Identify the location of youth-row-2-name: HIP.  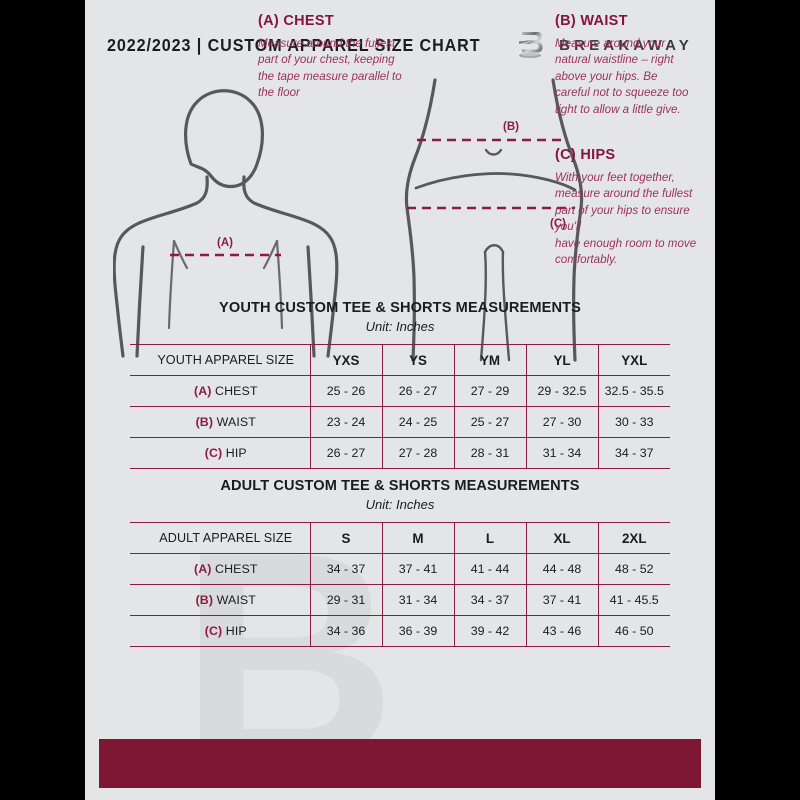
(236, 453).